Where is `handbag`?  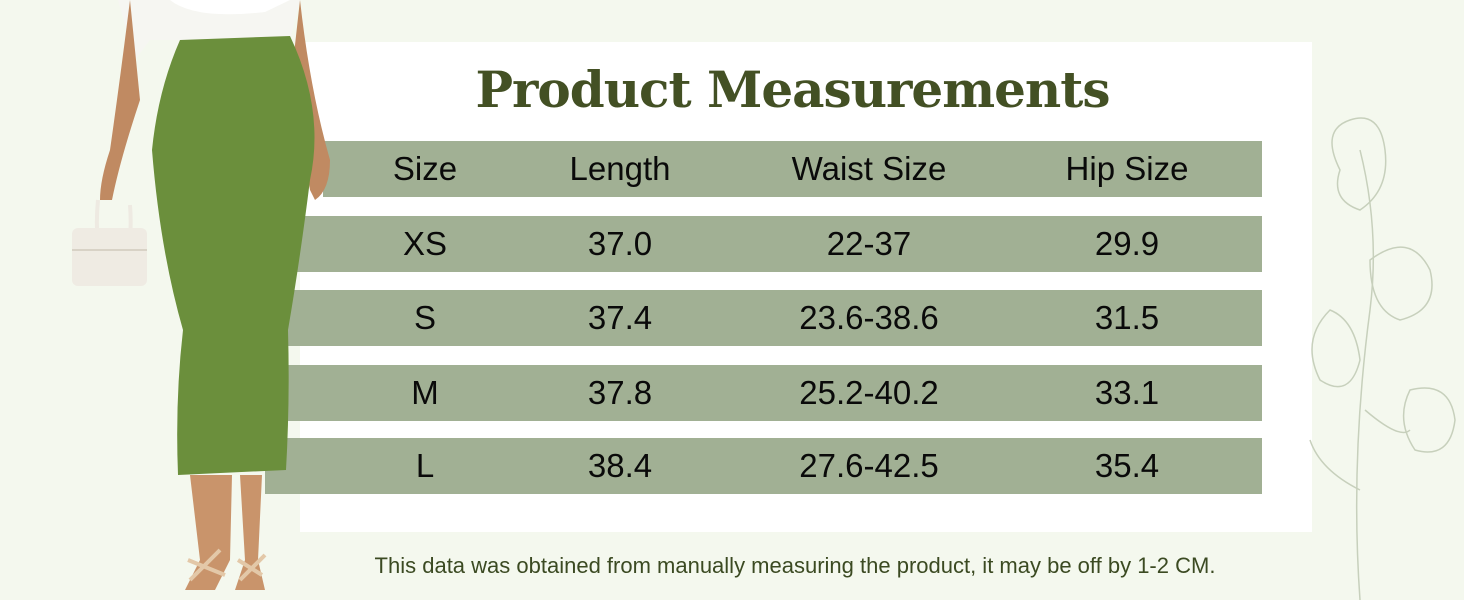 handbag is located at coordinates (109, 257).